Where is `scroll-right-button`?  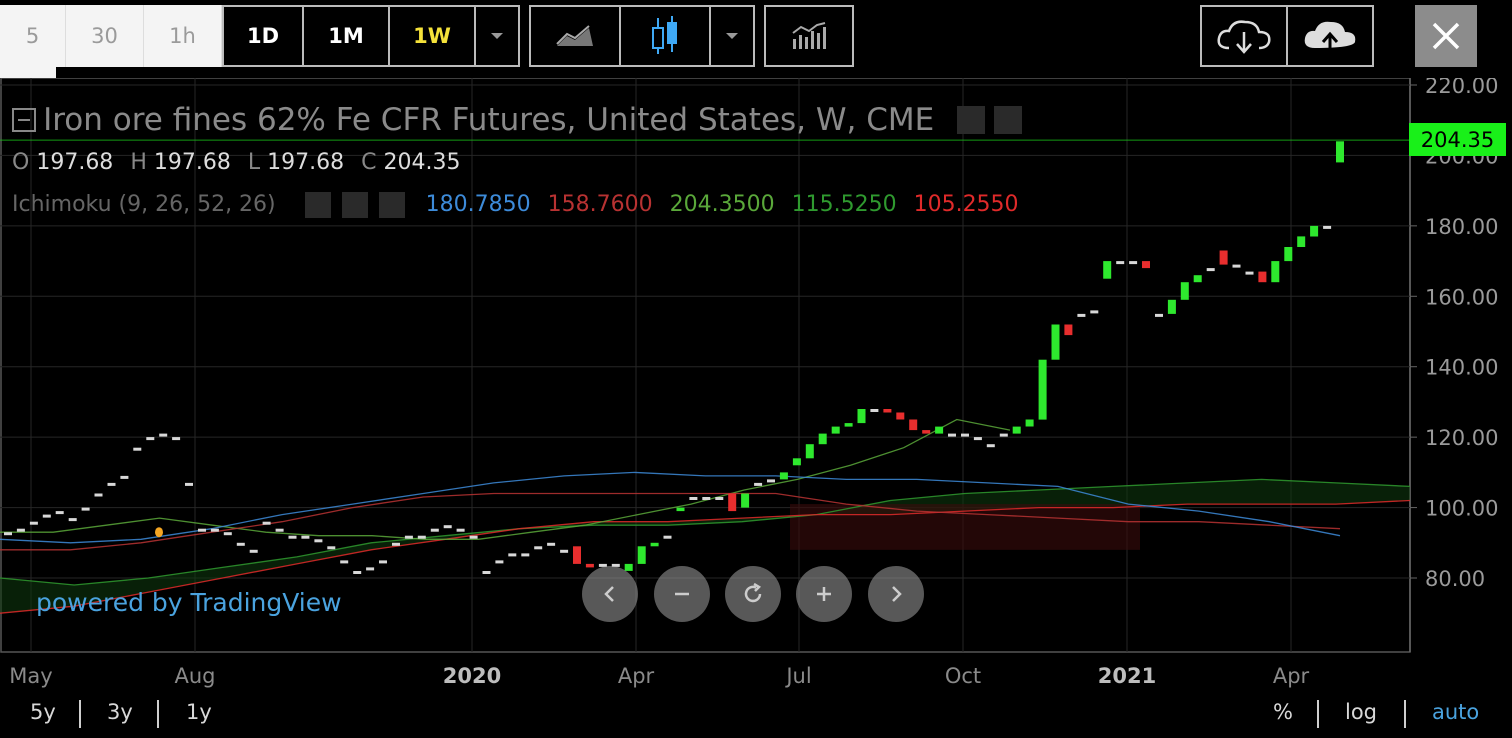 scroll-right-button is located at coordinates (896, 594).